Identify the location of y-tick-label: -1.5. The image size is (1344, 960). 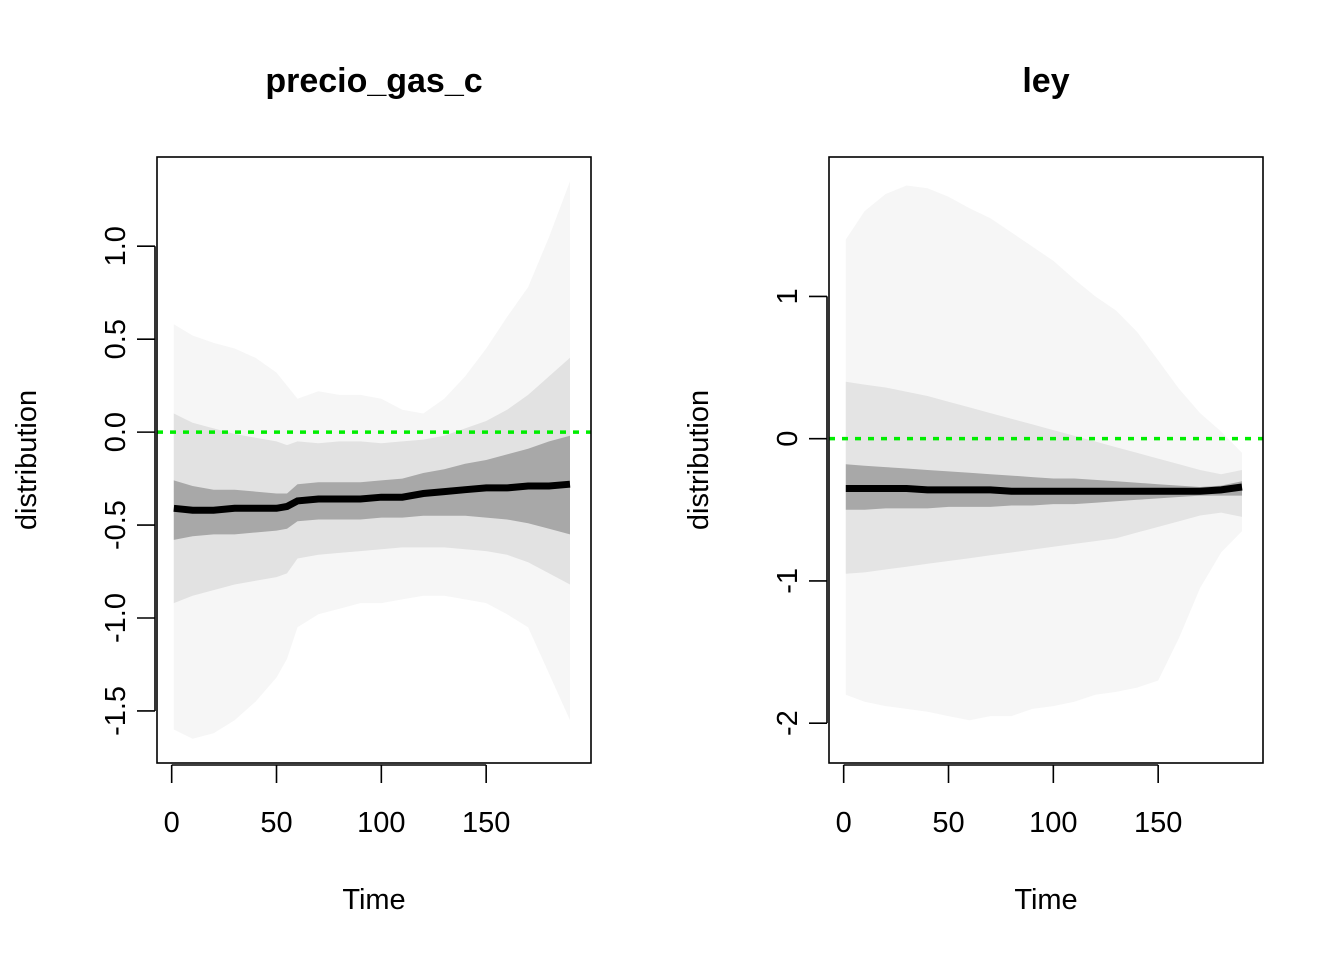
(116, 711).